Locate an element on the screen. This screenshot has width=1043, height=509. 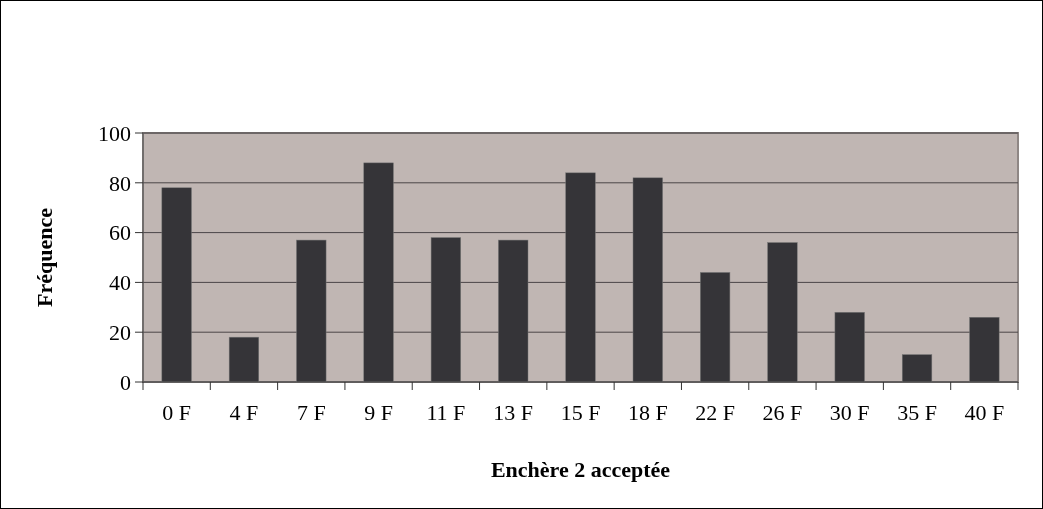
x-tick-label: 0 F is located at coordinates (177, 412).